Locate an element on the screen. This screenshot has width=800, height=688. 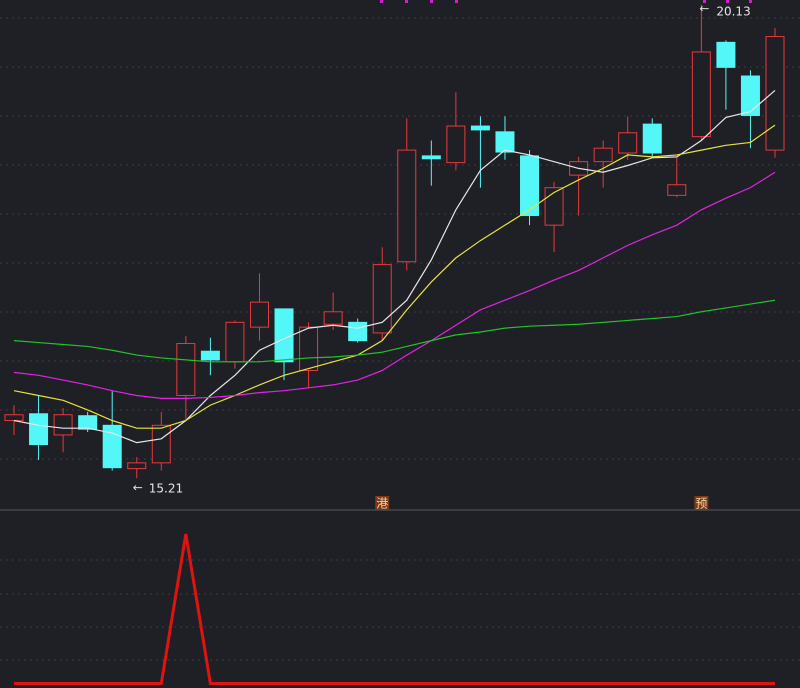
marker-label: 预 is located at coordinates (701, 504).